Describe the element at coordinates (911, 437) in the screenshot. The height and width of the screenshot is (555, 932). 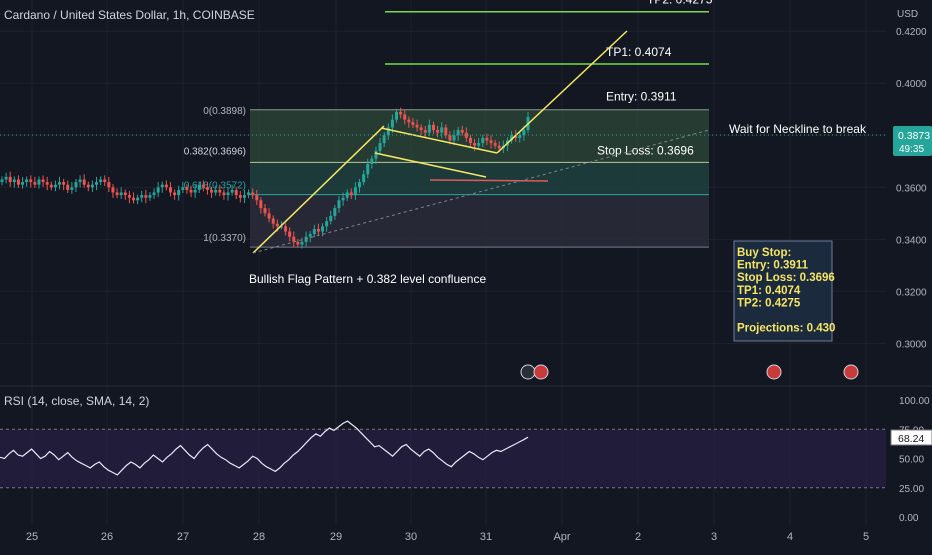
I see `rsi-value-badge` at that location.